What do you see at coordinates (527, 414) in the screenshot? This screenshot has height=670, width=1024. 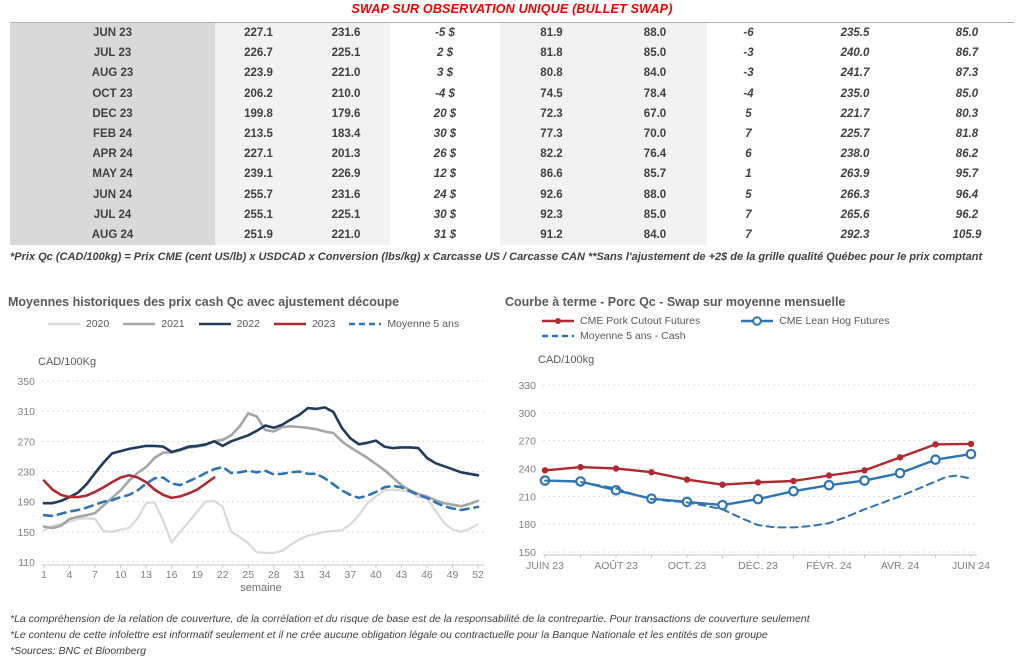 I see `svg-text: 300` at bounding box center [527, 414].